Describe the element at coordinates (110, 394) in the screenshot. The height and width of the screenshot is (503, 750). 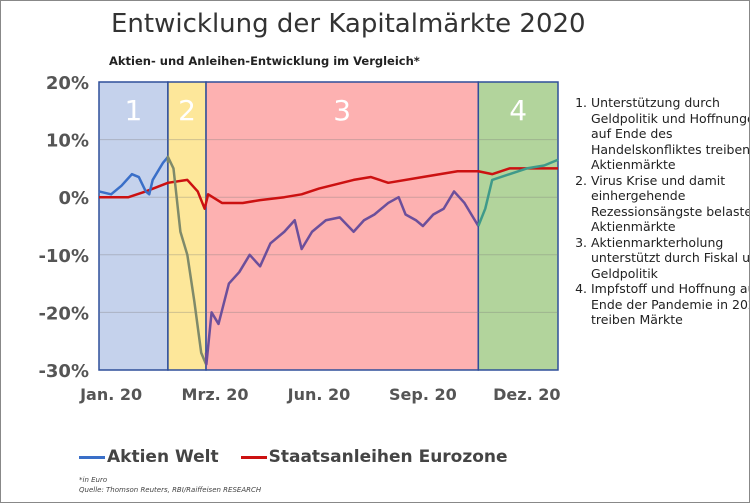
I see `x-tick-label: Jan. 20` at that location.